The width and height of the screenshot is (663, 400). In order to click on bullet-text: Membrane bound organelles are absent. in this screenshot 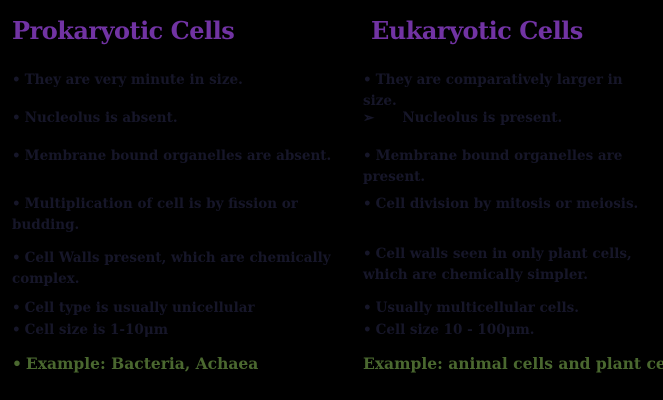, I will do `click(178, 156)`.